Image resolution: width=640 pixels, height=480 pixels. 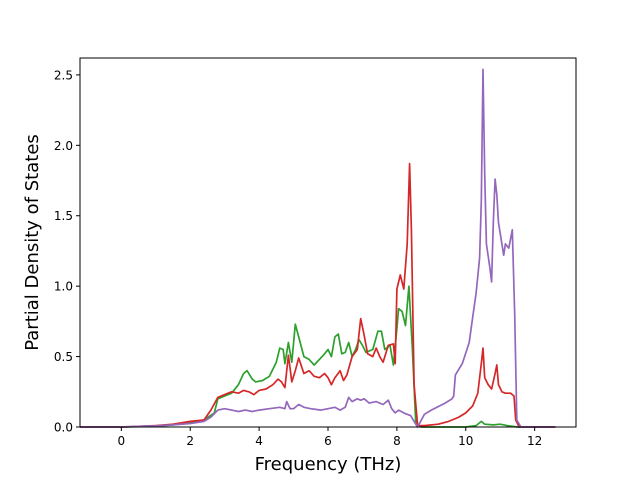 I want to click on x-tick-label: 0, so click(x=122, y=441).